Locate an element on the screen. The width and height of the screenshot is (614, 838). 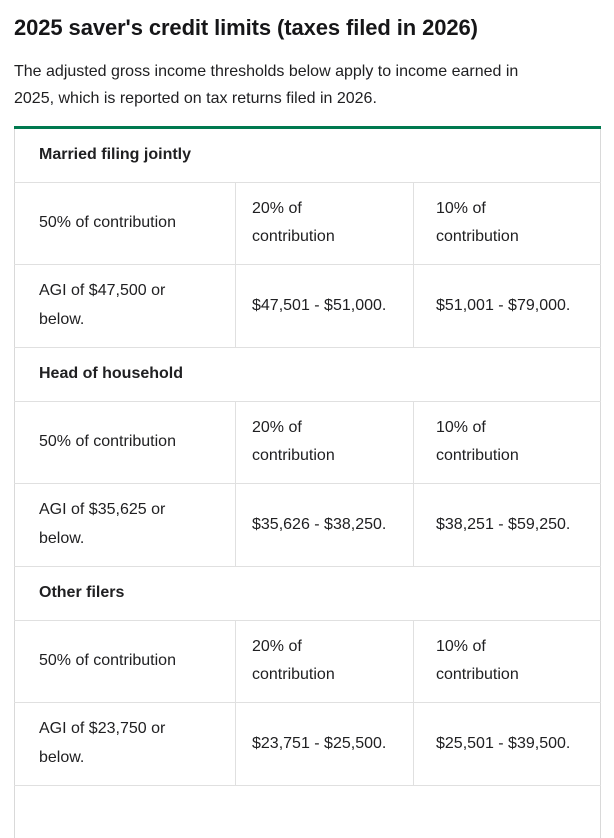
table-row-clipped is located at coordinates (308, 811).